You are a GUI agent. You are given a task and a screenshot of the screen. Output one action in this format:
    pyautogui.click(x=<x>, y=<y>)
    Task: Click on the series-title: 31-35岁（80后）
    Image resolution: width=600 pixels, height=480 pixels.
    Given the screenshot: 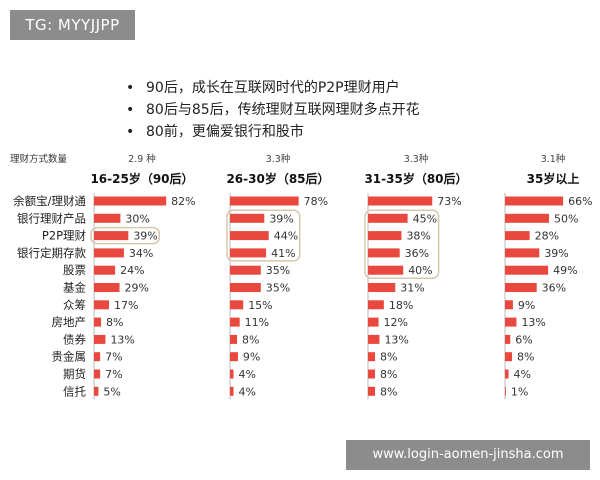 What is the action you would take?
    pyautogui.click(x=415, y=178)
    